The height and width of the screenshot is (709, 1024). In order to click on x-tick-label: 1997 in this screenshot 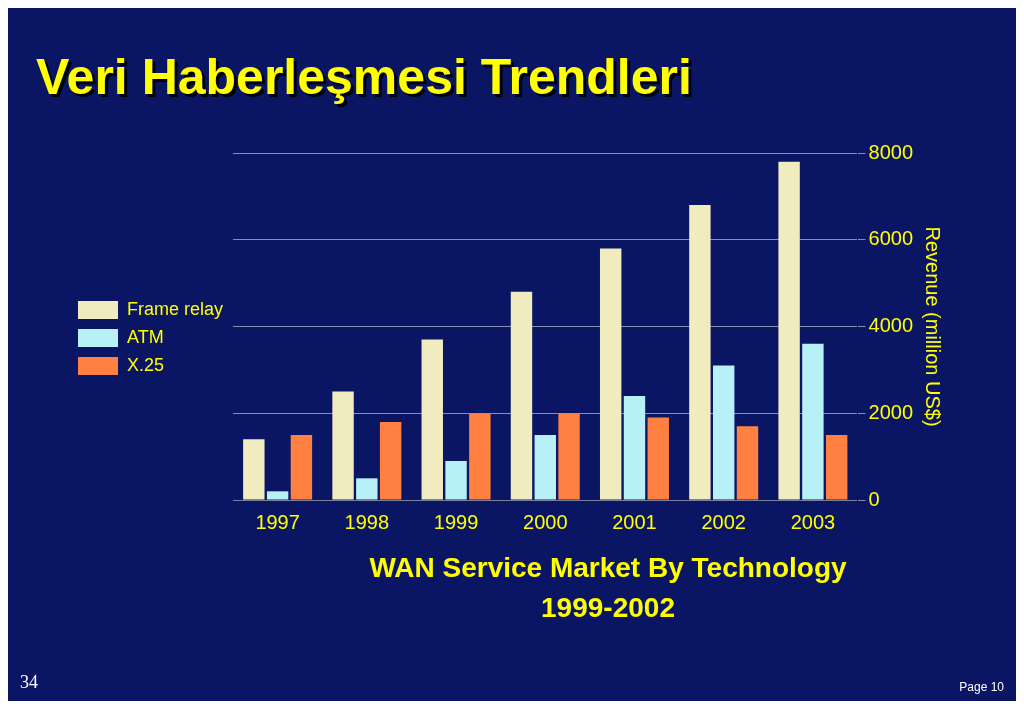, I will do `click(277, 521)`.